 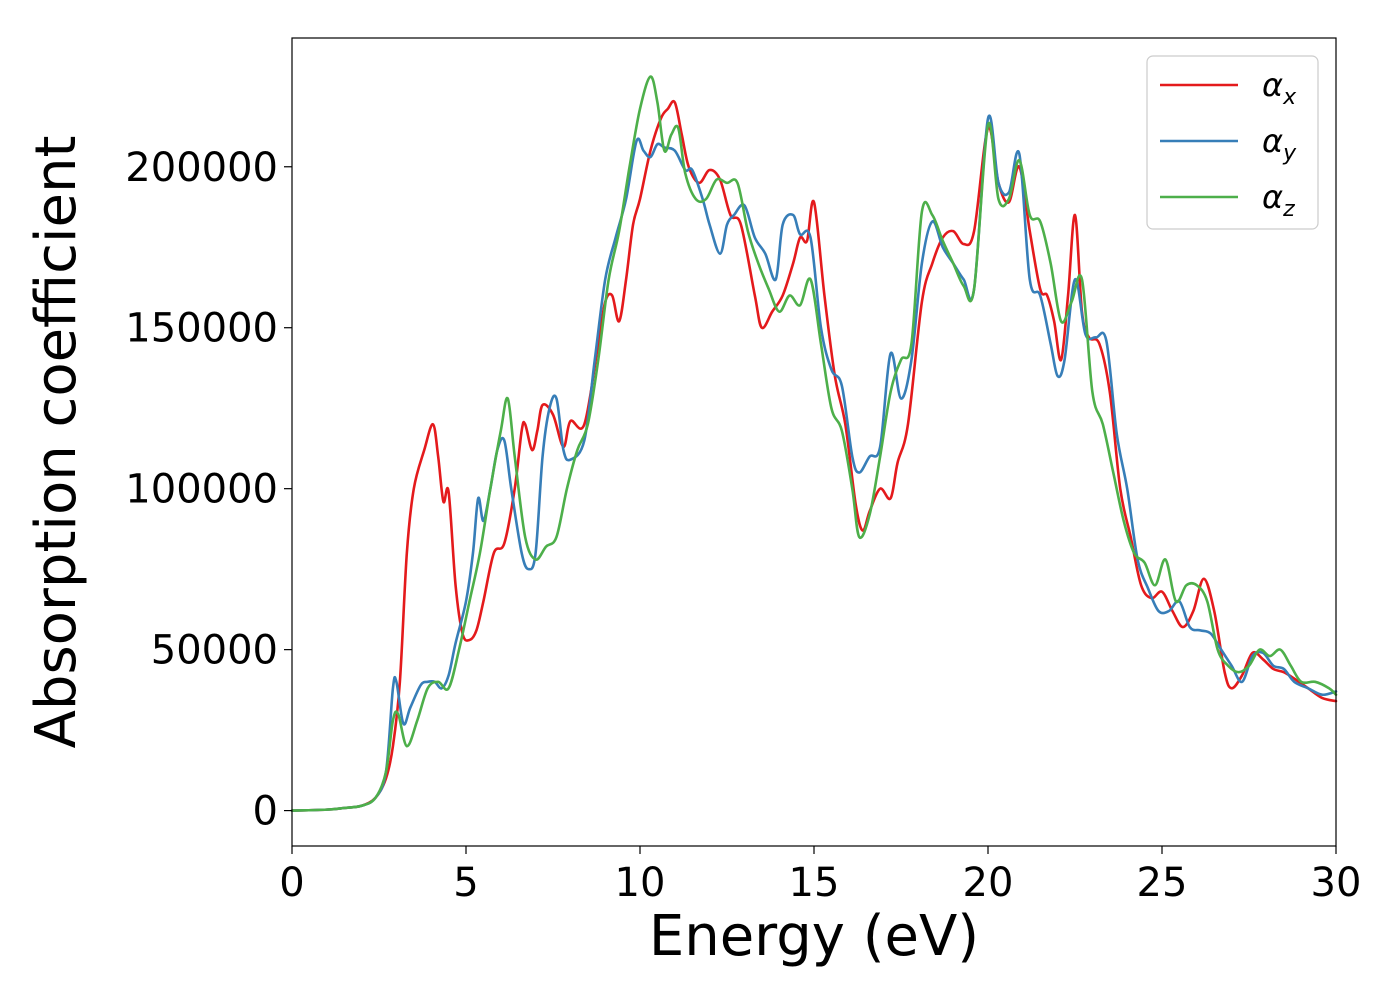 I want to click on x-axis-ticks: 0 5 10 15 20 25 30, so click(x=820, y=876).